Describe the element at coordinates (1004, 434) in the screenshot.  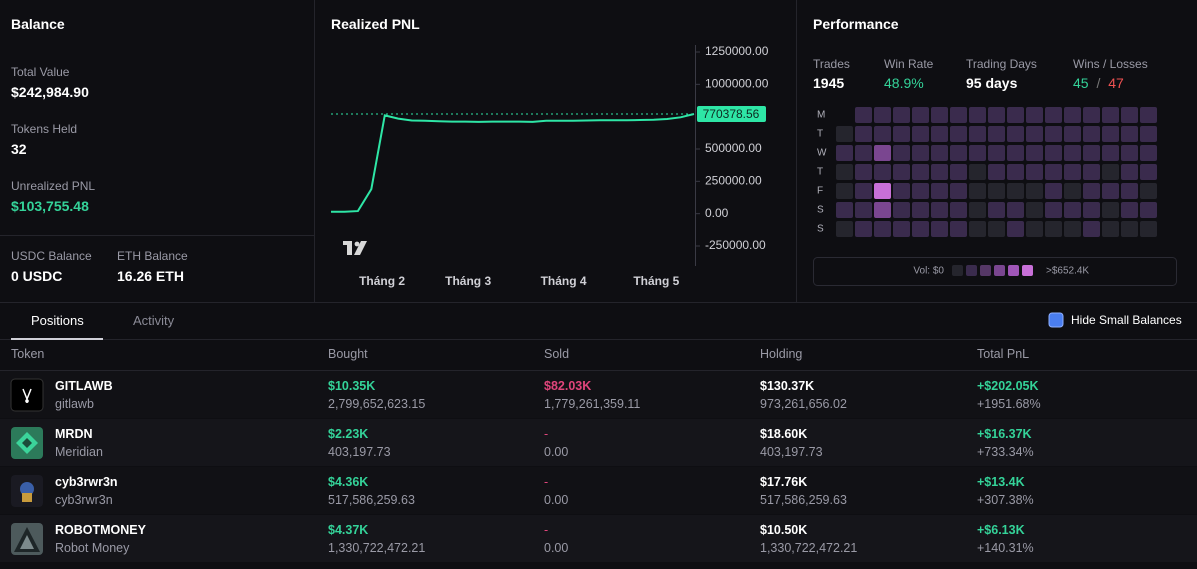
I see `pnl-usd: +$16.37K` at that location.